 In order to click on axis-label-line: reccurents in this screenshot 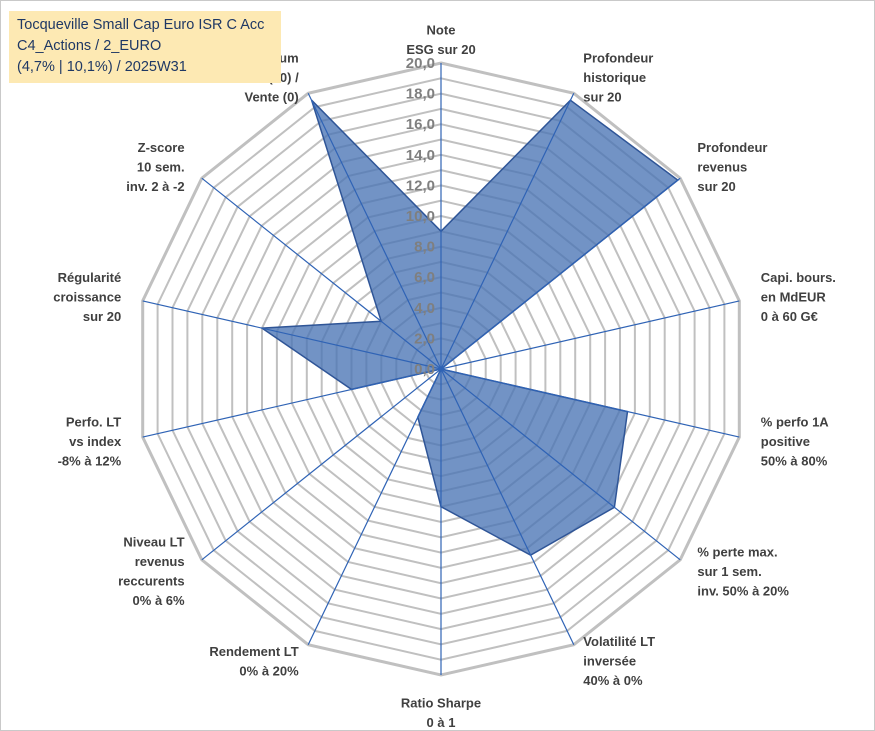, I will do `click(151, 581)`.